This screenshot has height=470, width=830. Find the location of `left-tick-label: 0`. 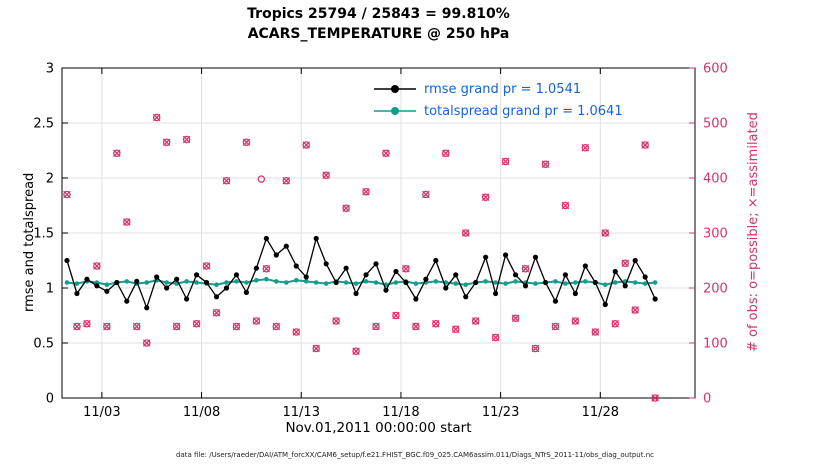

left-tick-label: 0 is located at coordinates (50, 399).